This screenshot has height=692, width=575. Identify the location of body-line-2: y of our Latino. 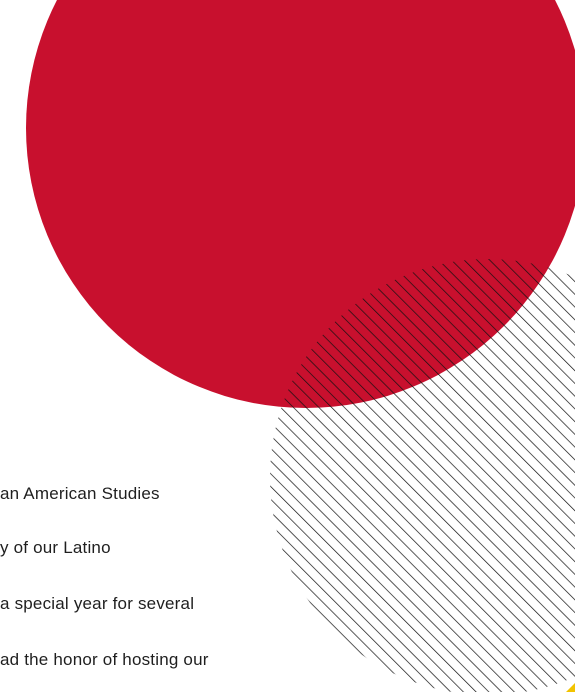
(55, 547).